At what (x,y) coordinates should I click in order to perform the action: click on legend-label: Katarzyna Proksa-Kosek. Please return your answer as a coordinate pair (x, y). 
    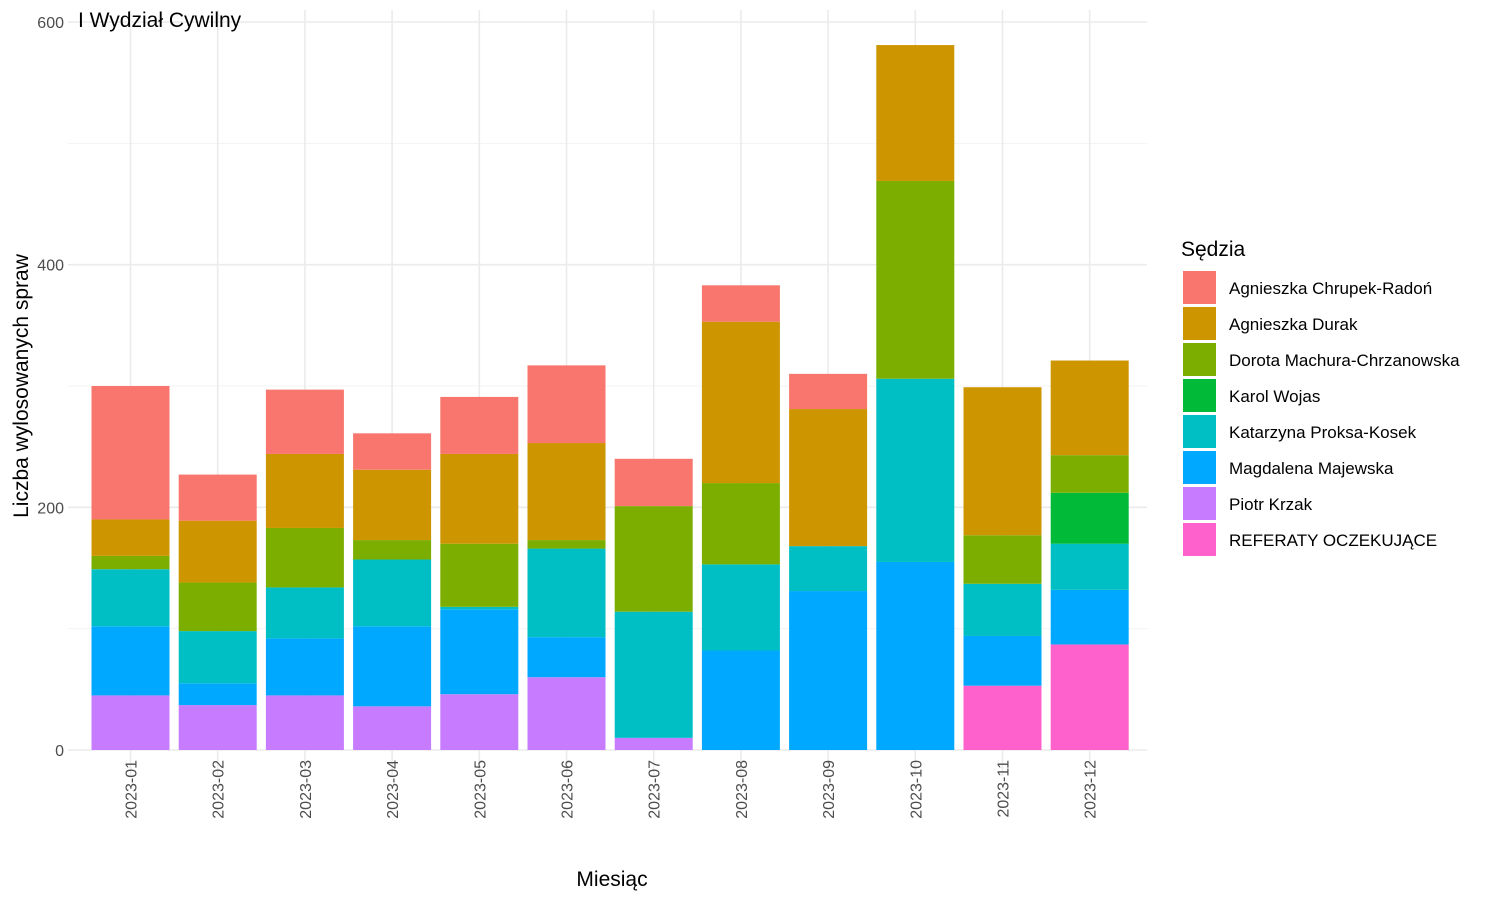
    Looking at the image, I should click on (1323, 432).